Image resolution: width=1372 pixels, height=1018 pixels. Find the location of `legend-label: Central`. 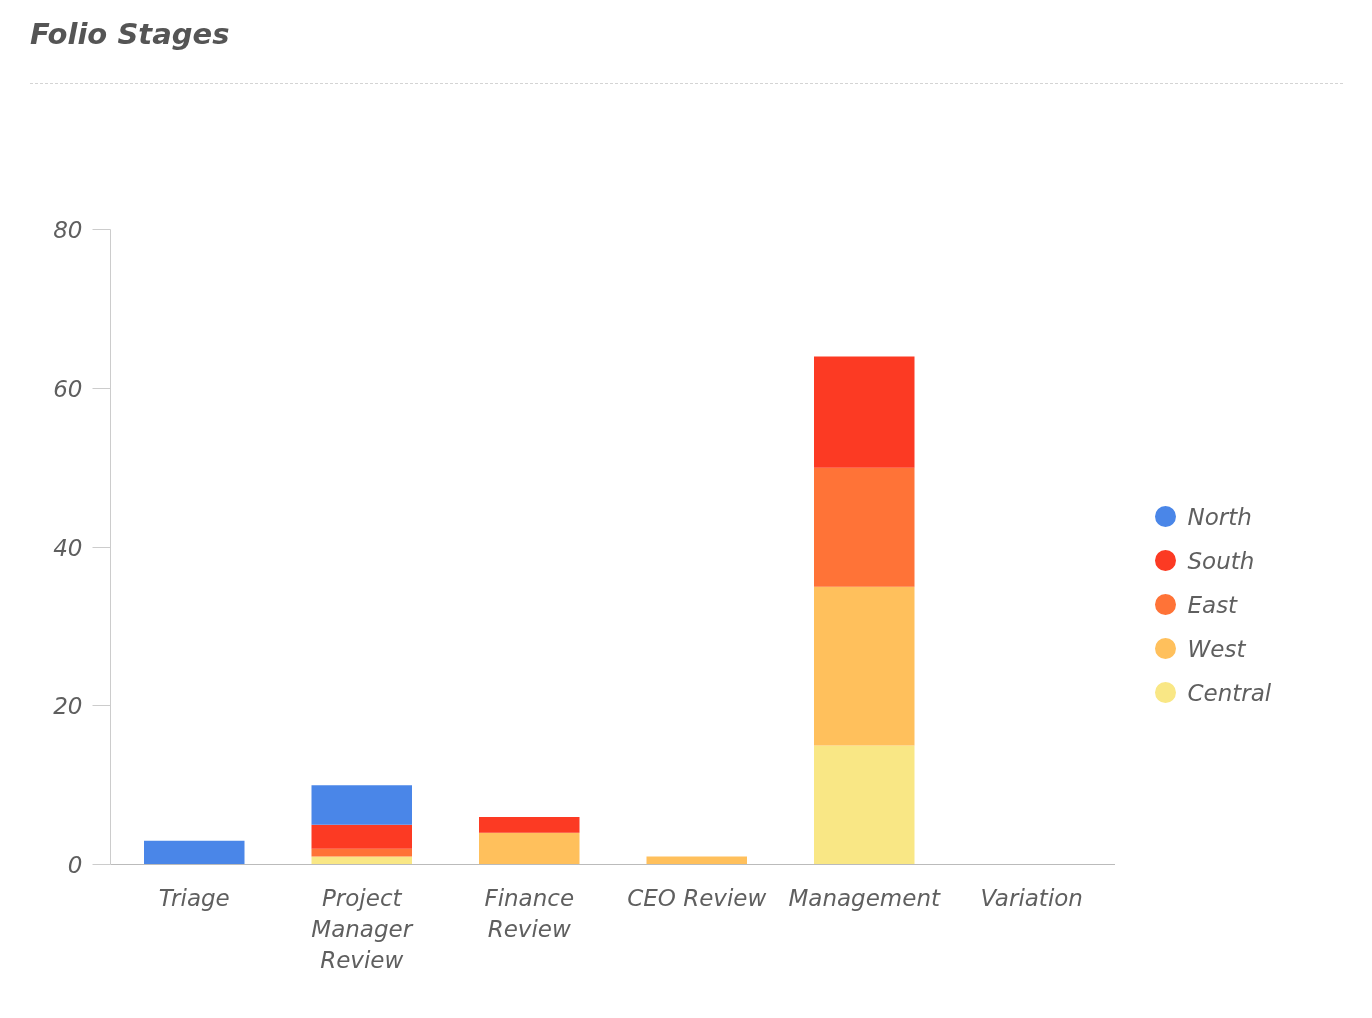

legend-label: Central is located at coordinates (1229, 692).